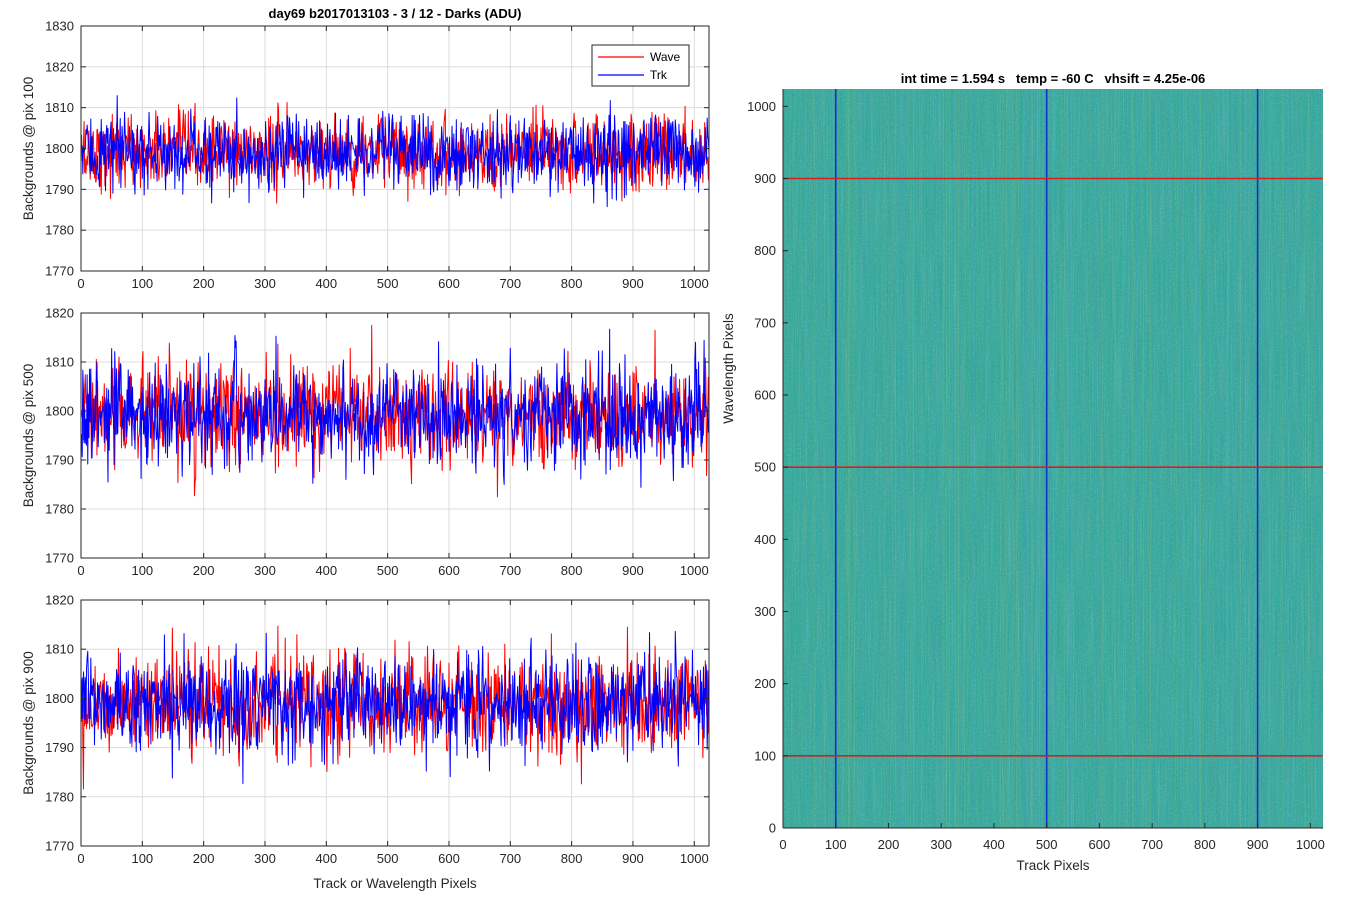 This screenshot has height=900, width=1350. What do you see at coordinates (395, 13) in the screenshot?
I see `figure-title: day69 b2017013103 - 3 / 12 - Darks (ADU)` at bounding box center [395, 13].